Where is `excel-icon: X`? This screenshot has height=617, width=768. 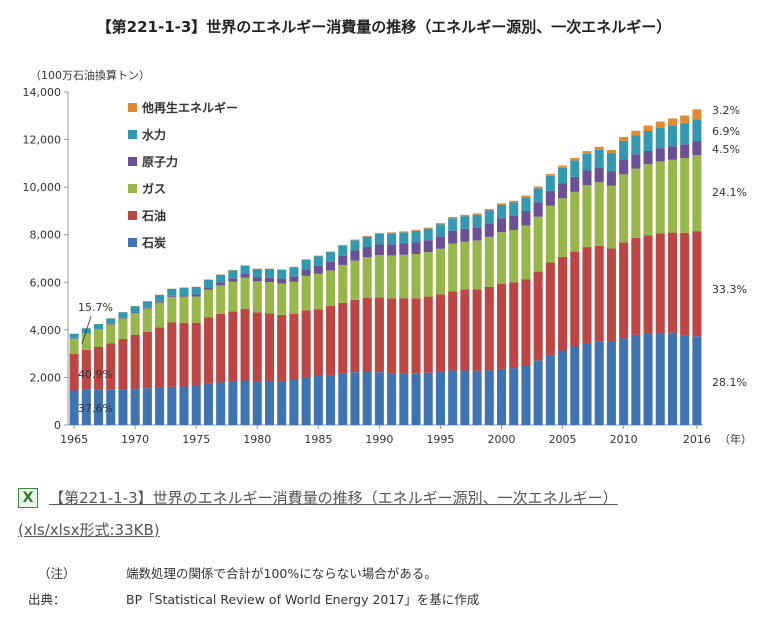 excel-icon: X is located at coordinates (28, 497).